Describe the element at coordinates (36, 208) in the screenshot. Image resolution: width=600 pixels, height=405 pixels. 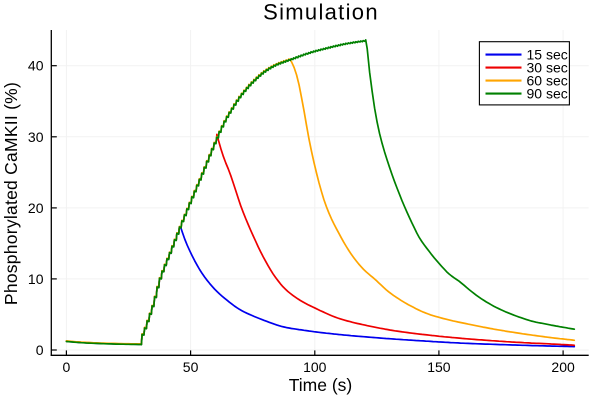
I see `svg-text: 20` at that location.